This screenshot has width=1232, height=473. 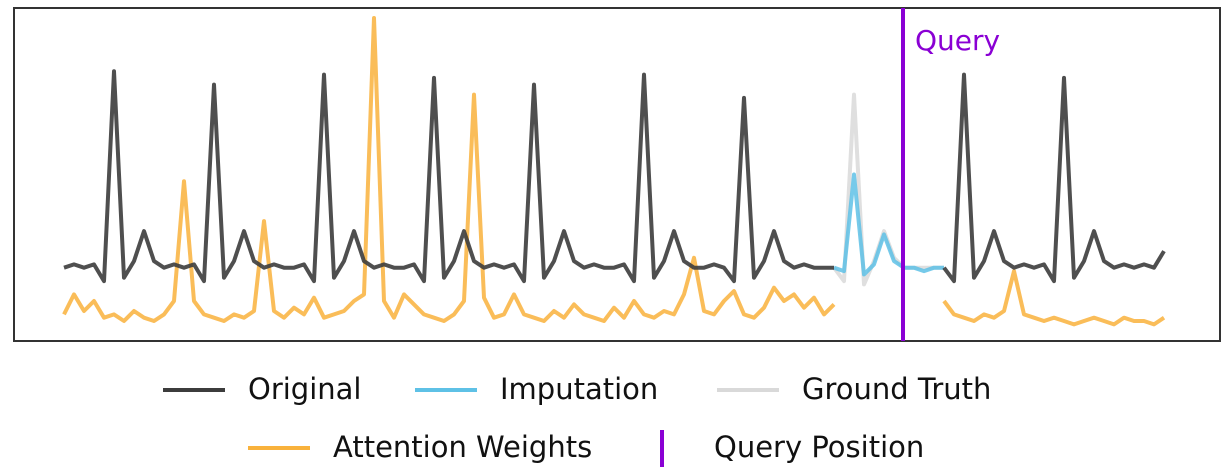 What do you see at coordinates (957, 40) in the screenshot?
I see `query-annotation: Query` at bounding box center [957, 40].